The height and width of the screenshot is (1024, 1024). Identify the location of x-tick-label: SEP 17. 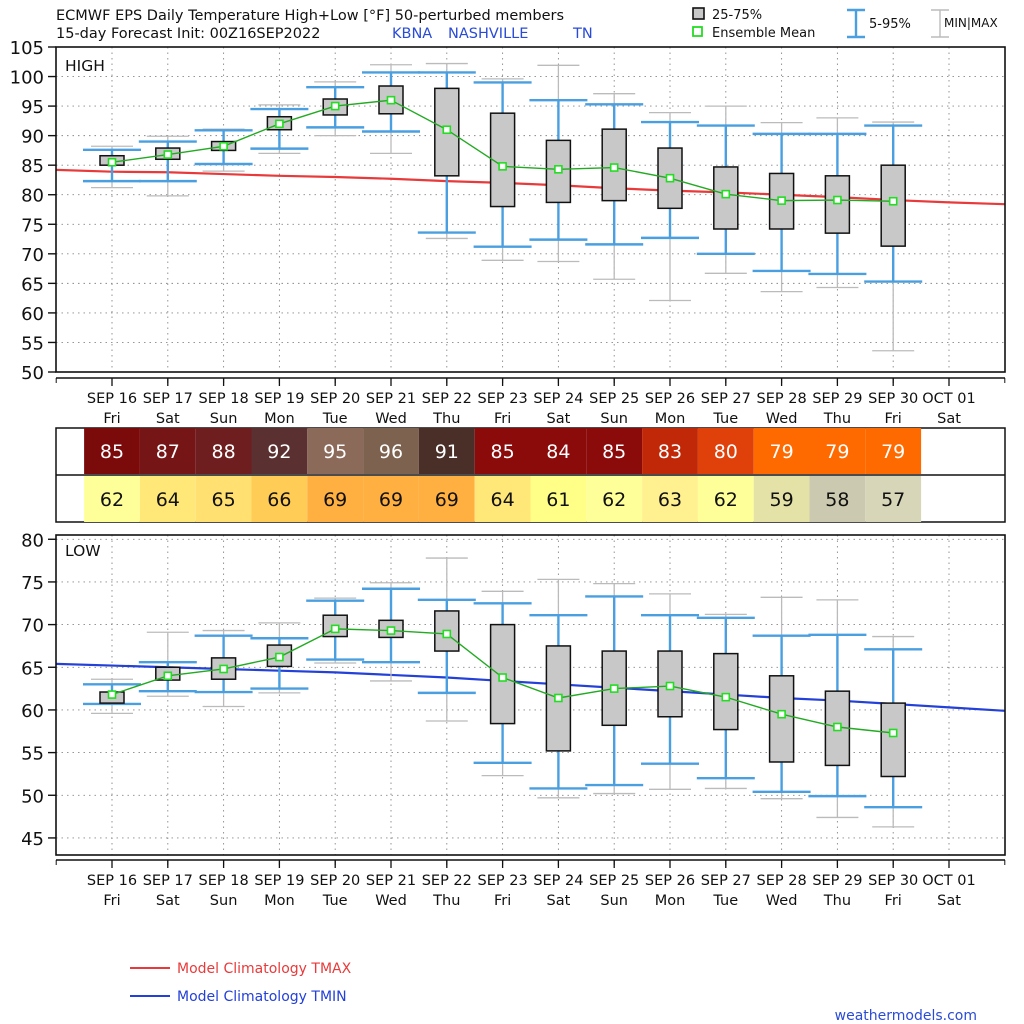
(168, 881).